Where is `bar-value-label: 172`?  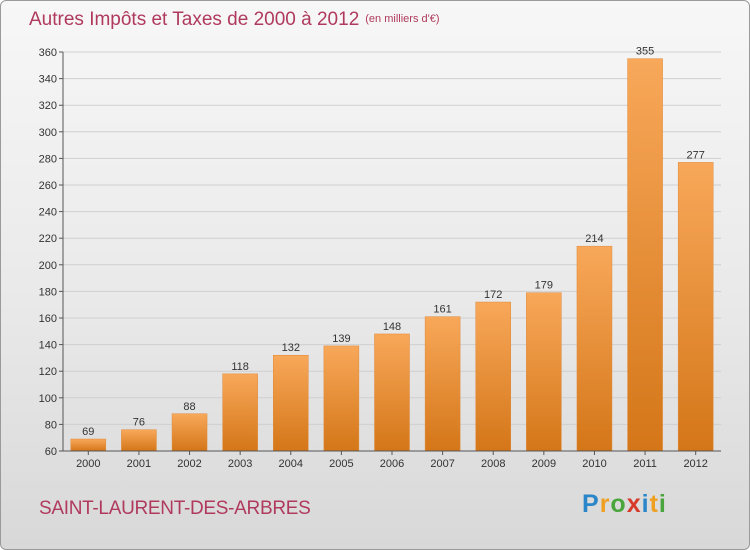
bar-value-label: 172 is located at coordinates (493, 295).